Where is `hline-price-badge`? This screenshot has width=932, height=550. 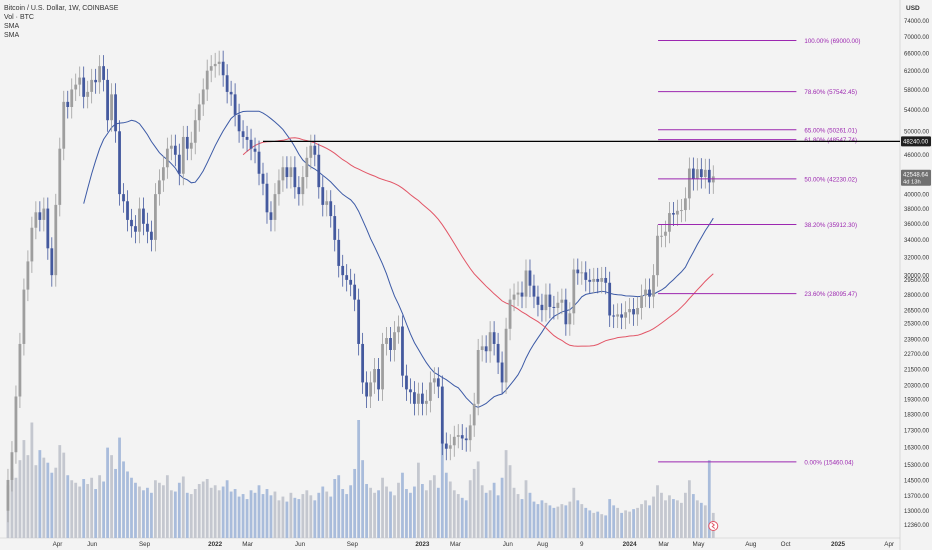
hline-price-badge is located at coordinates (916, 141).